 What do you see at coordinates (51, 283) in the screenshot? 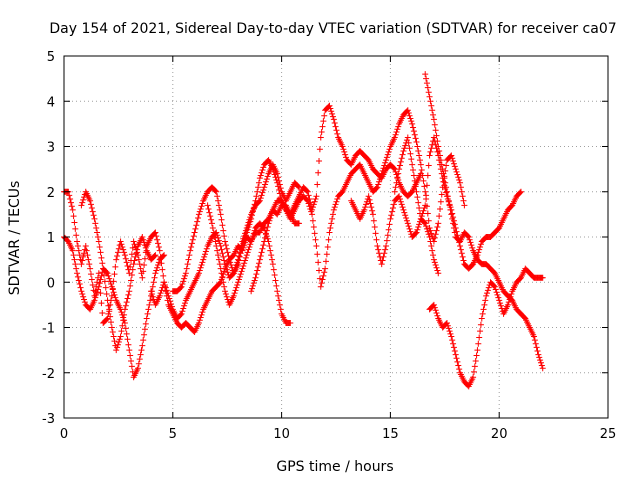
I see `y-tick-label: 0` at bounding box center [51, 283].